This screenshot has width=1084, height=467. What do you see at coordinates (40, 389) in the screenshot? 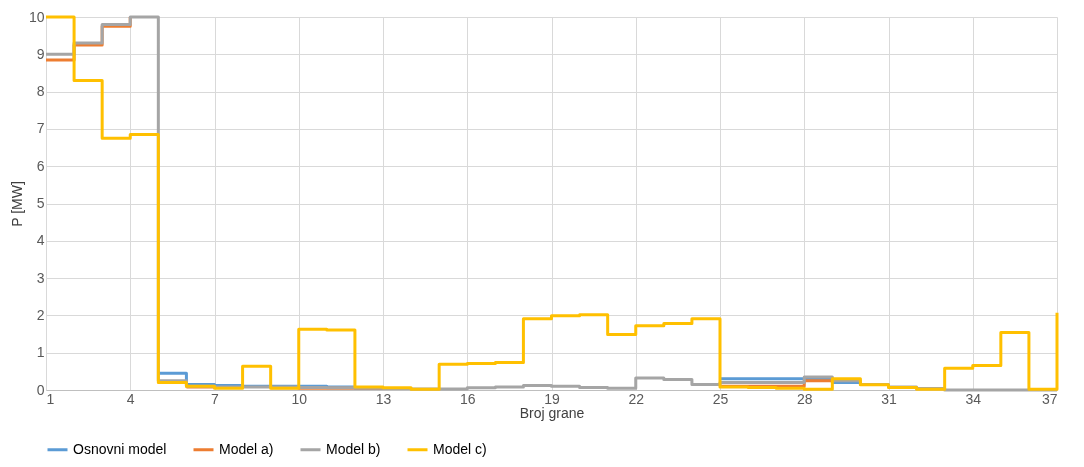
I see `y-tick-label: 0` at bounding box center [40, 389].